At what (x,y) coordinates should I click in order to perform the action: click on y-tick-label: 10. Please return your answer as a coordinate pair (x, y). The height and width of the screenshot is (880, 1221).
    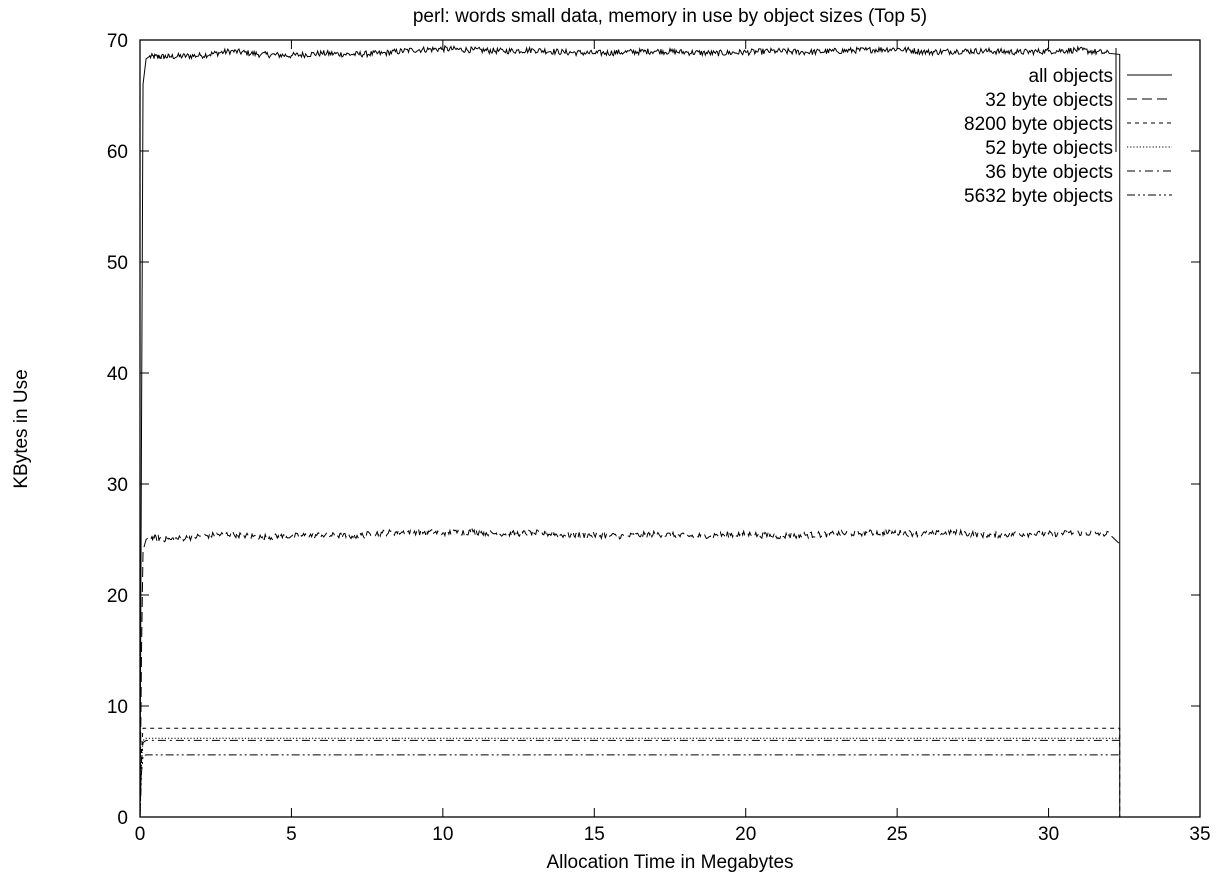
    Looking at the image, I should click on (117, 707).